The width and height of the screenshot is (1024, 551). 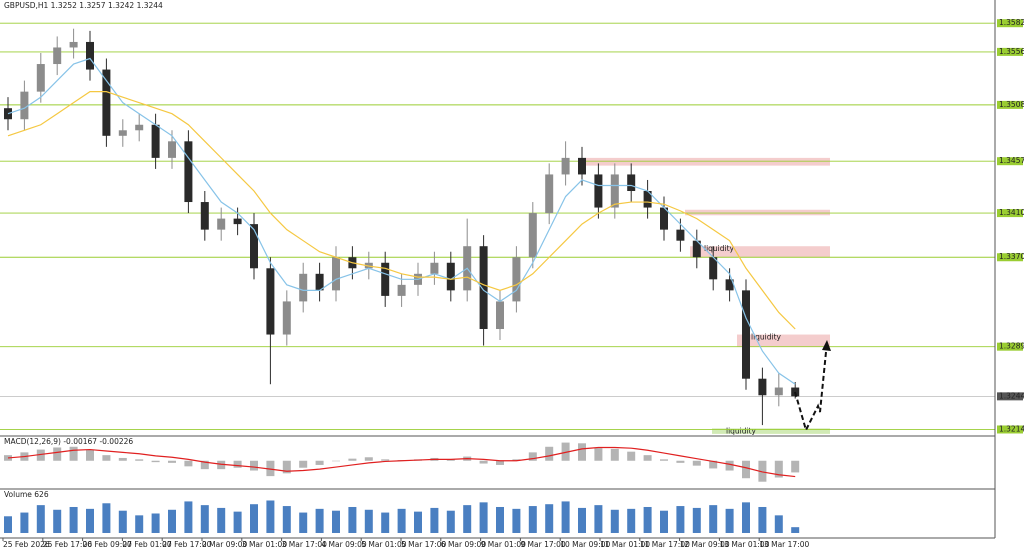 I want to click on price-label: 1.3244, so click(x=1011, y=395).